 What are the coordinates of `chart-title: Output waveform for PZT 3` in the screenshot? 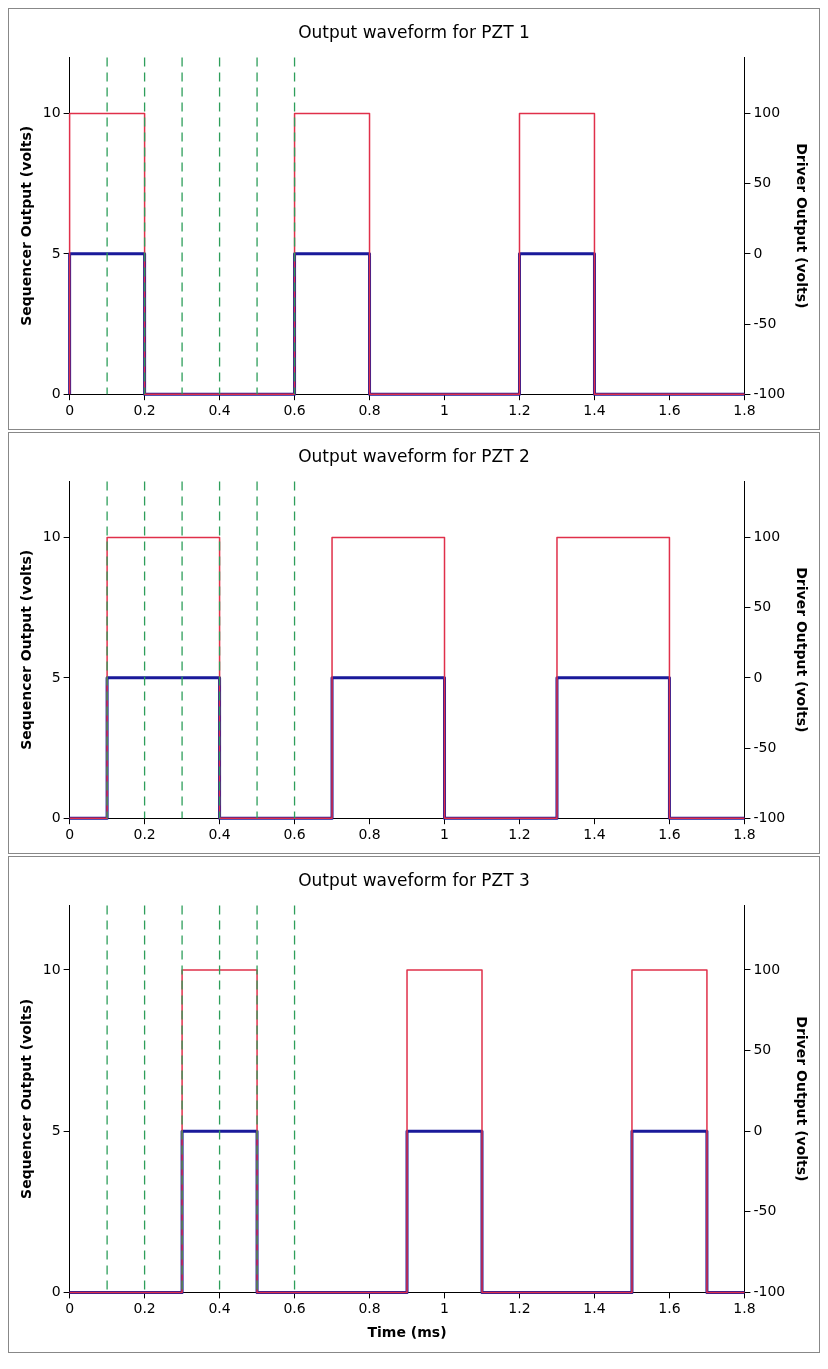 It's located at (414, 879).